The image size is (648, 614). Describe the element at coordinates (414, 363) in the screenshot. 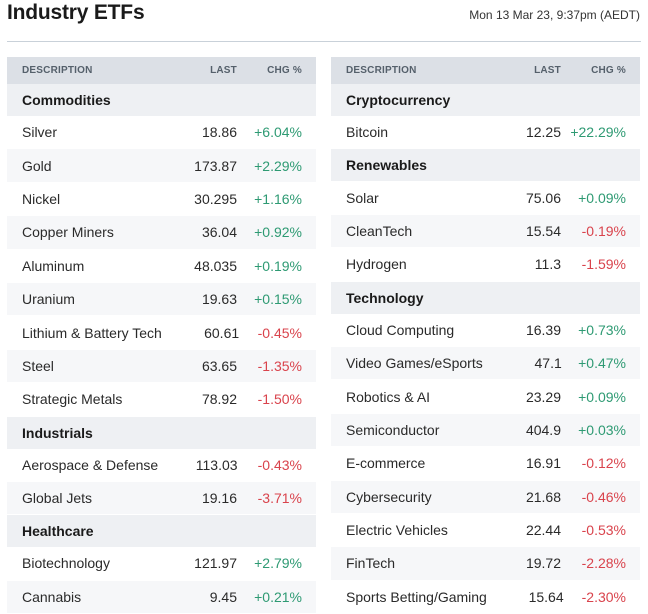

I see `etf-name: Video Games/eSports` at that location.